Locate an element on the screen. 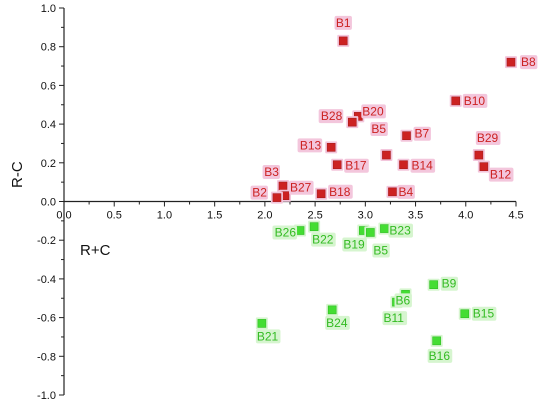 The image size is (550, 403). data-point-b3-cause is located at coordinates (283, 186).